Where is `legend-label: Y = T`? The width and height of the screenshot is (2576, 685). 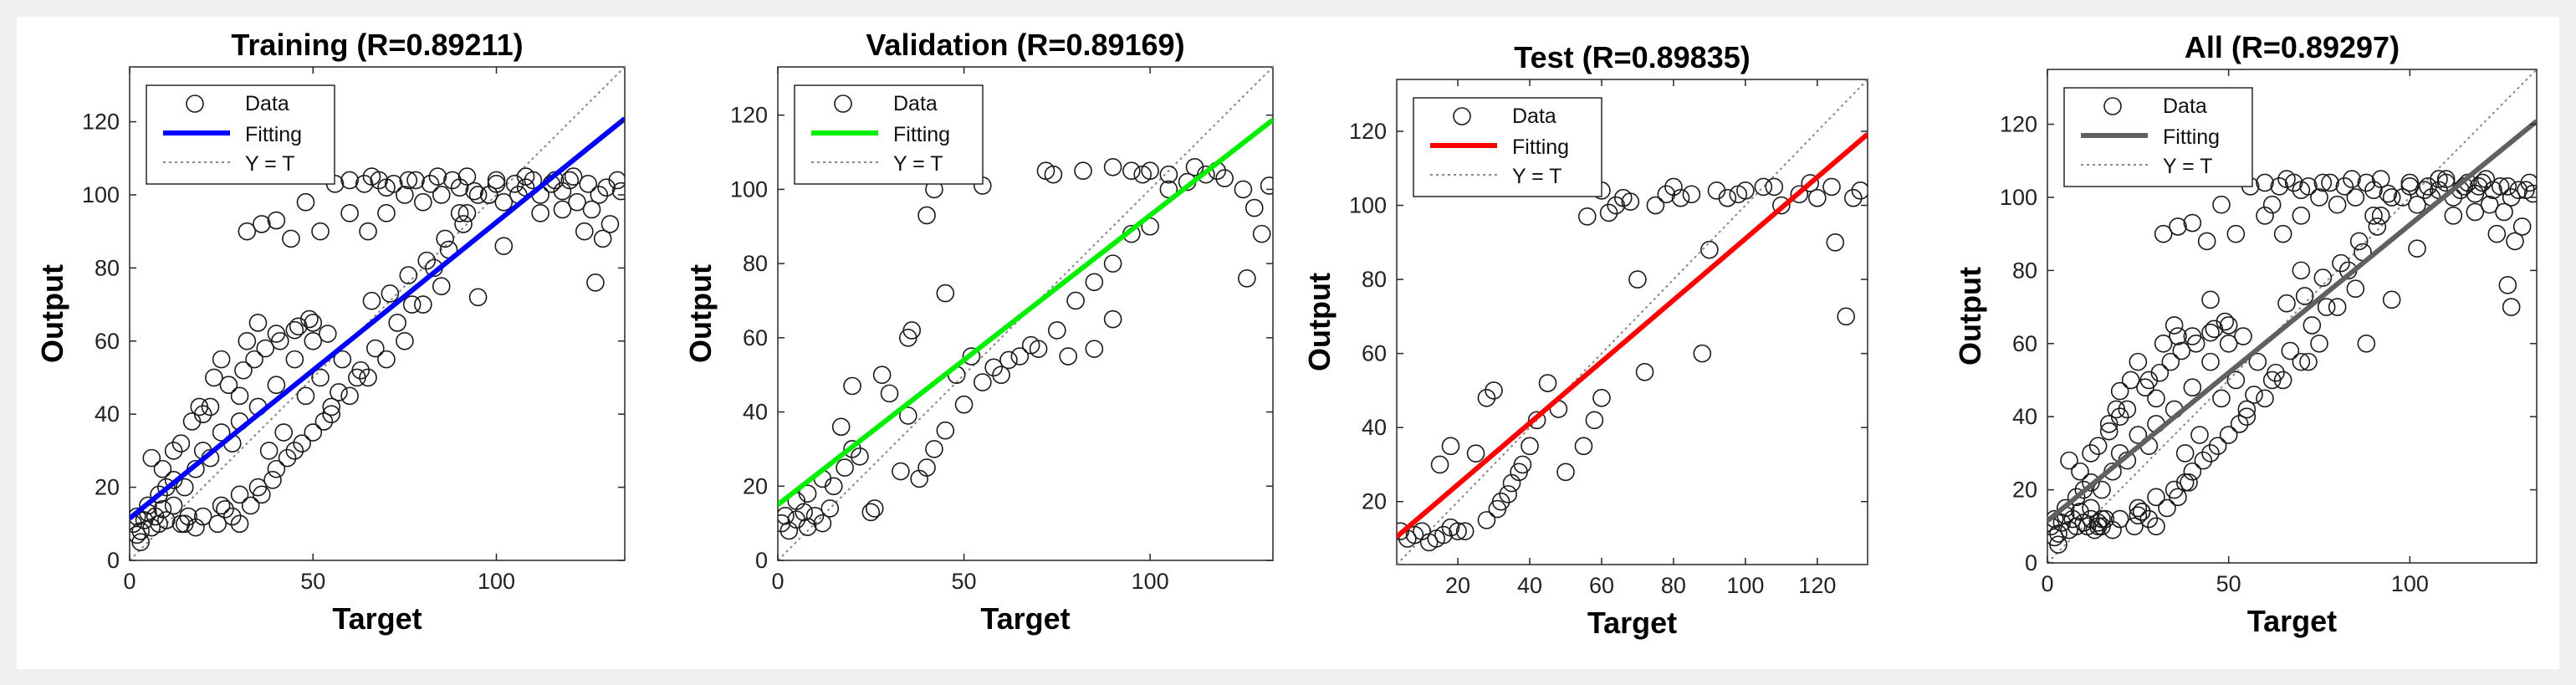 legend-label: Y = T is located at coordinates (270, 164).